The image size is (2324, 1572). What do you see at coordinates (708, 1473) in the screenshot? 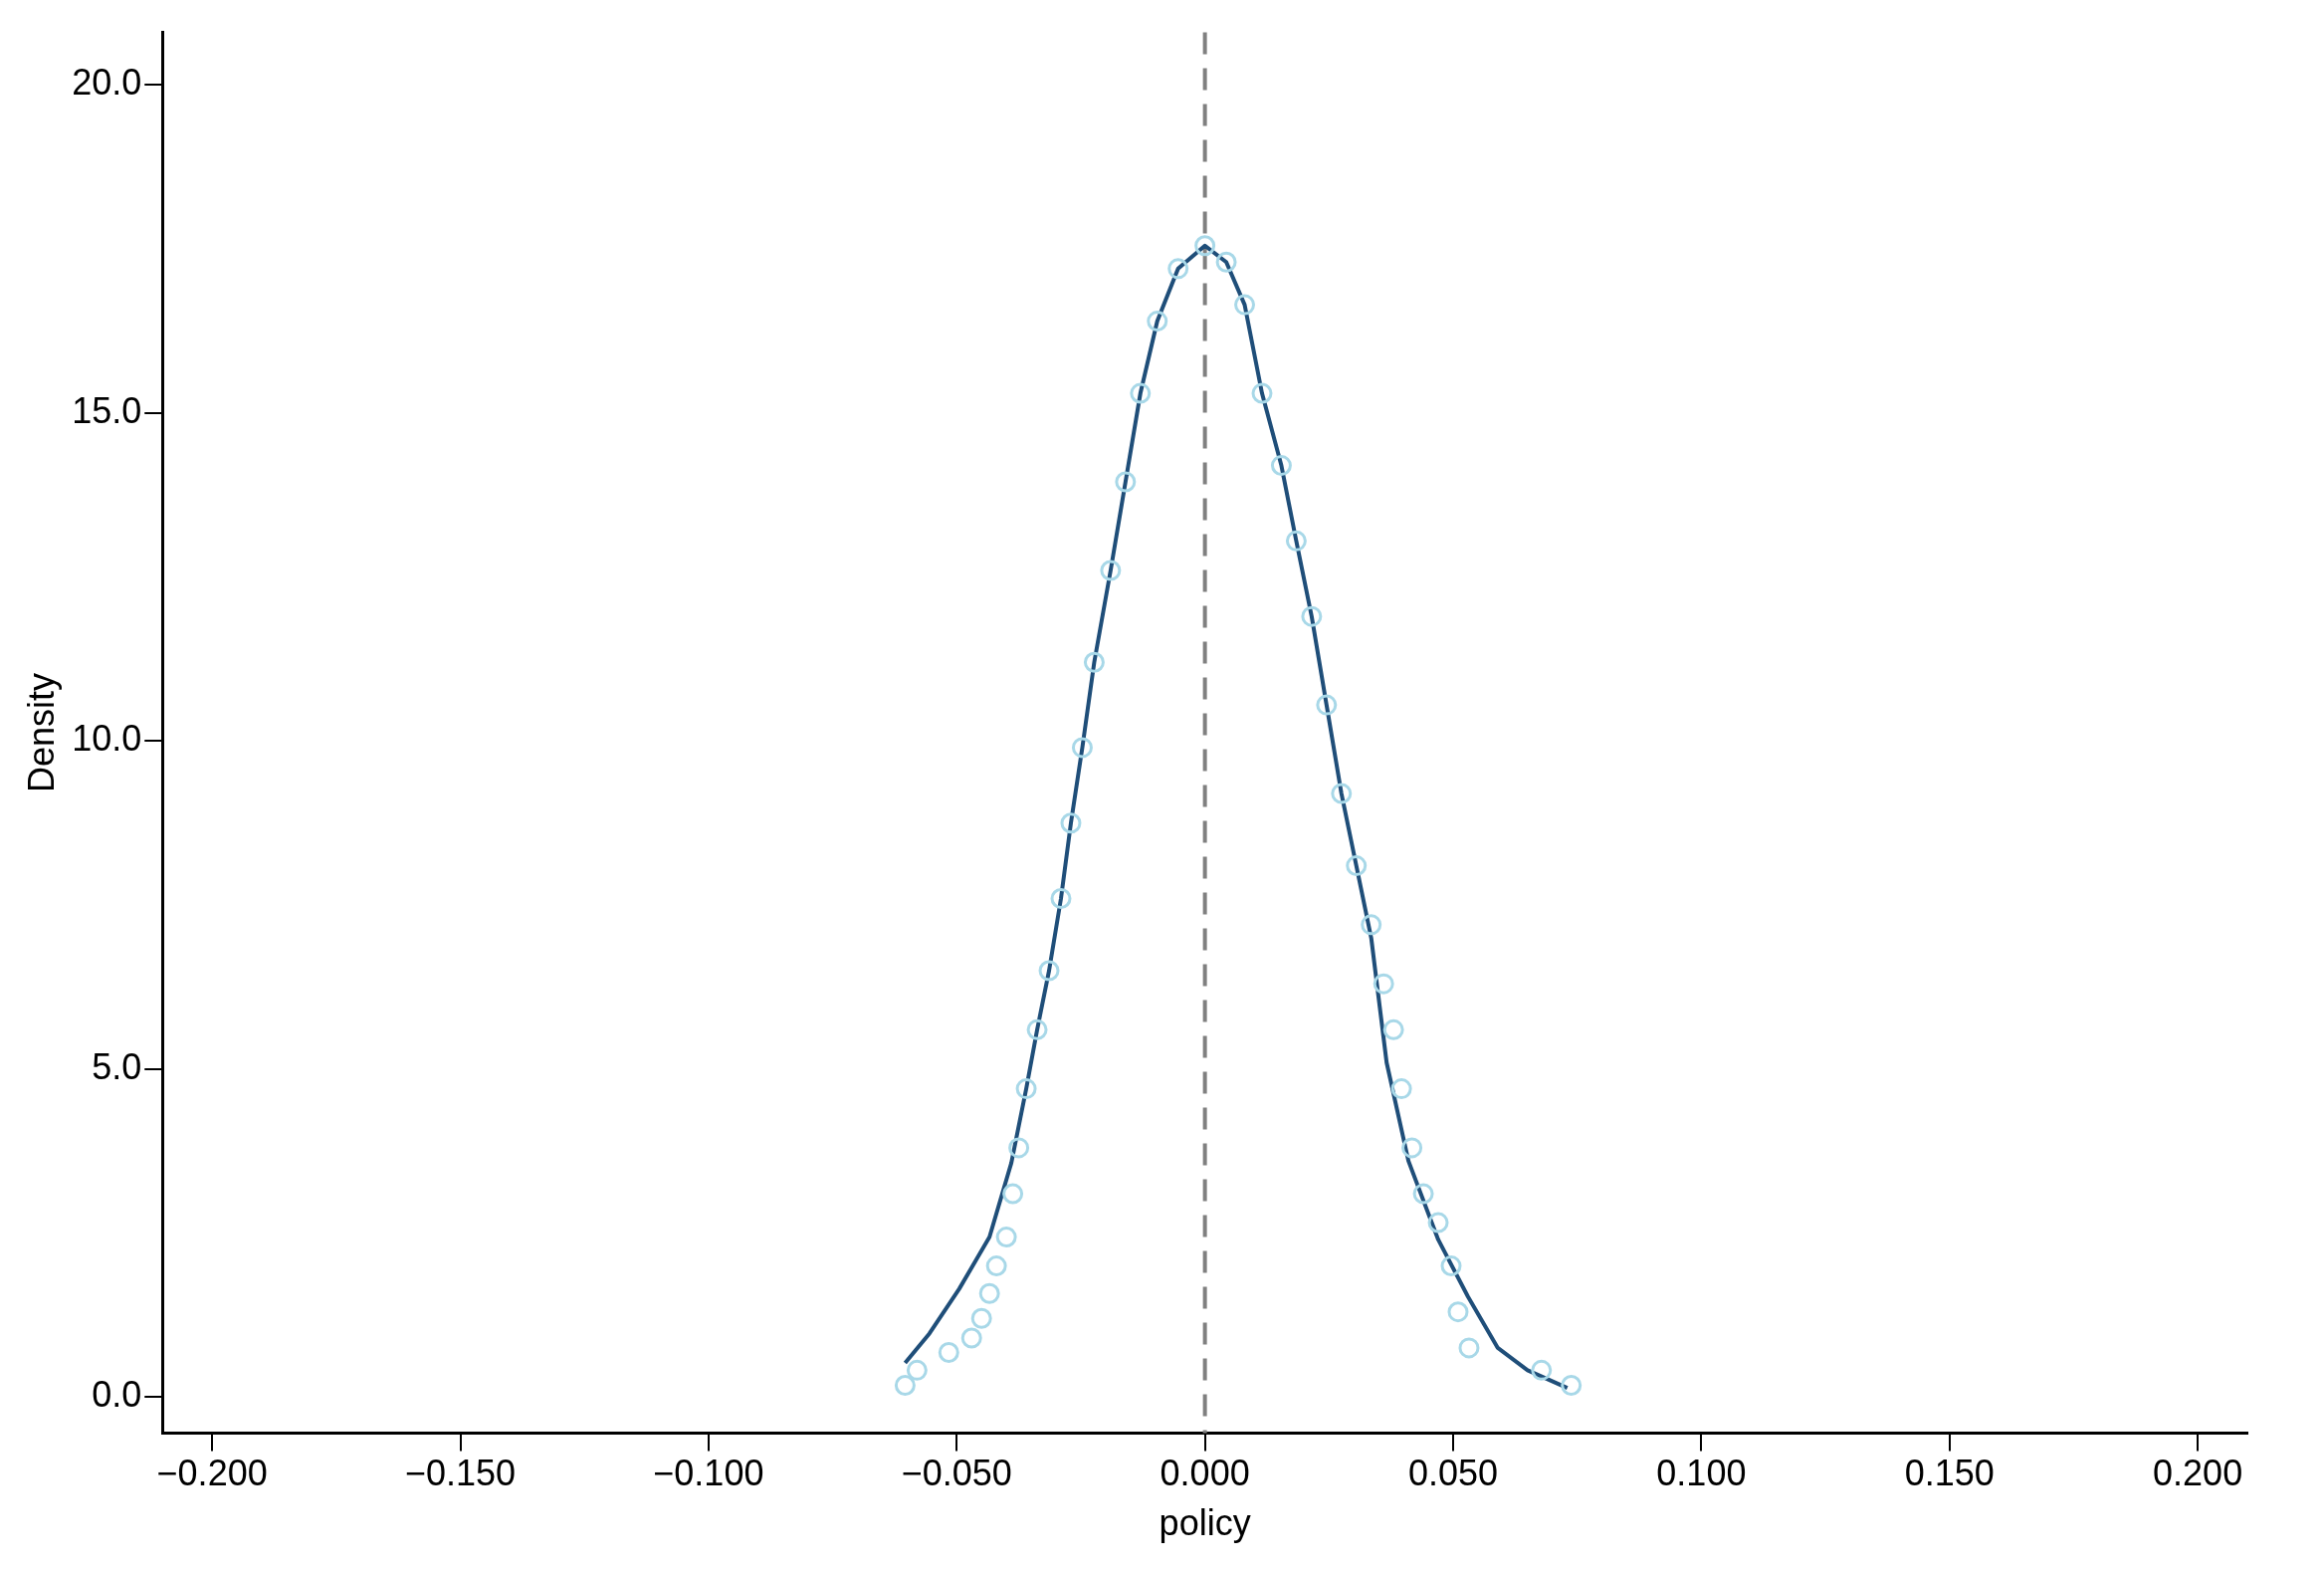
I see `x-tick-label: −0.100` at bounding box center [708, 1473].